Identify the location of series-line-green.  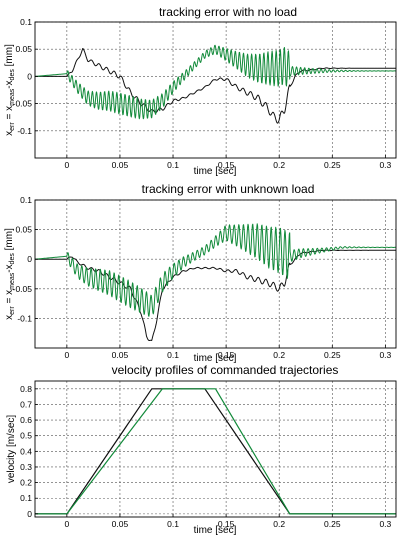
(215, 82).